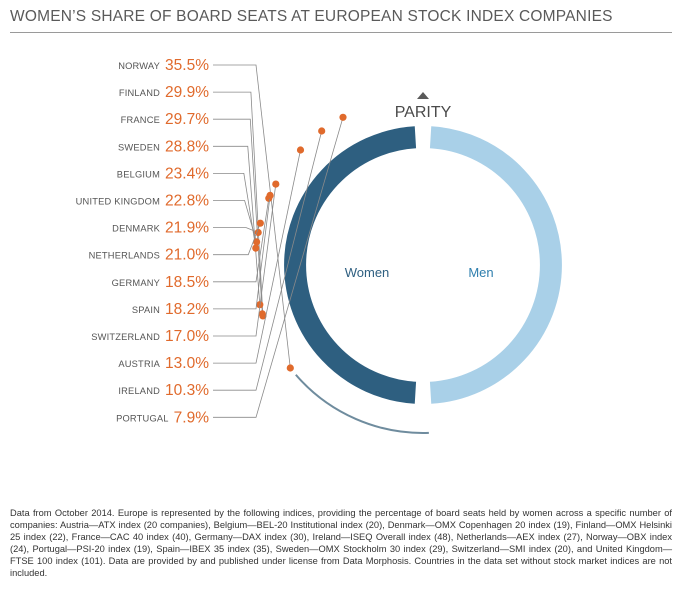  Describe the element at coordinates (187, 309) in the screenshot. I see `value-label: 18.2%` at that location.